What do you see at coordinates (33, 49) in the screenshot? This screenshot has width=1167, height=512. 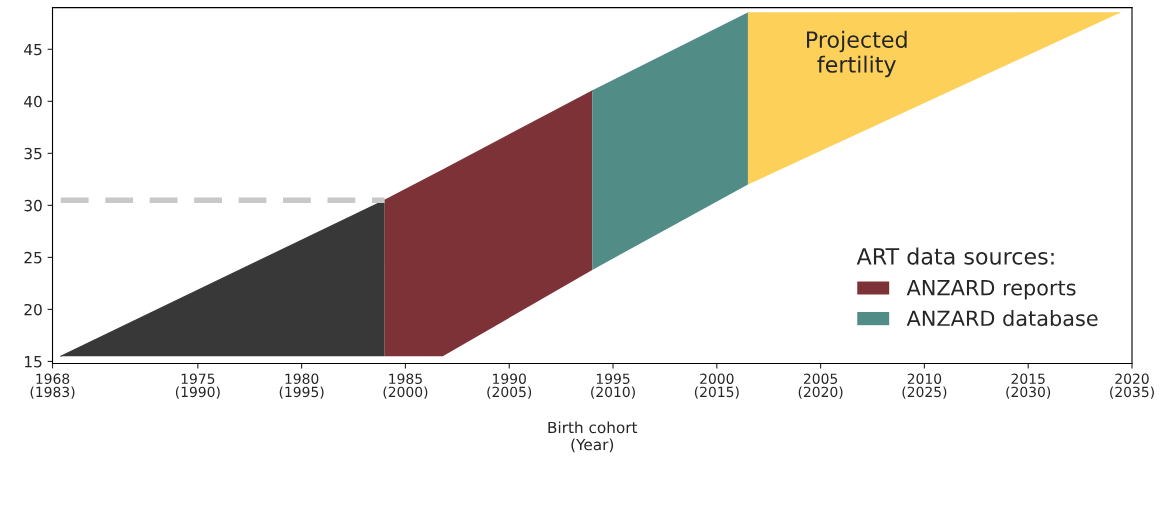 I see `y-tick-label: 45` at bounding box center [33, 49].